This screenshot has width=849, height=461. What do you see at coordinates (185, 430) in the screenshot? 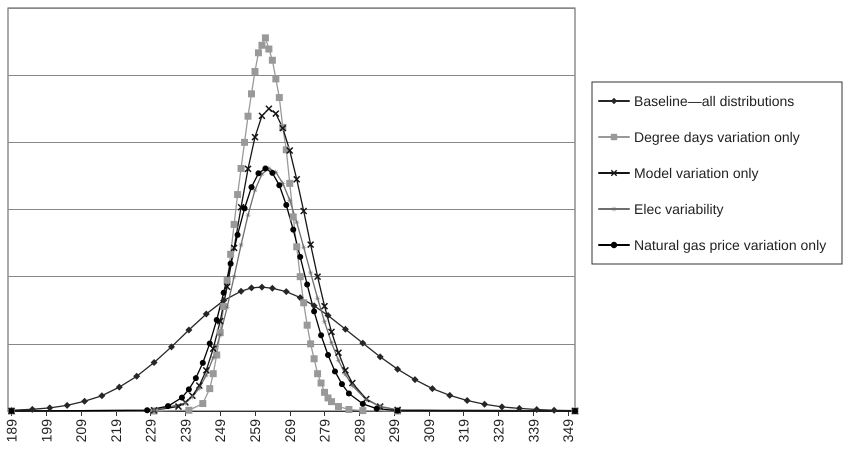
I see `x-tick-label: 239` at bounding box center [185, 430].